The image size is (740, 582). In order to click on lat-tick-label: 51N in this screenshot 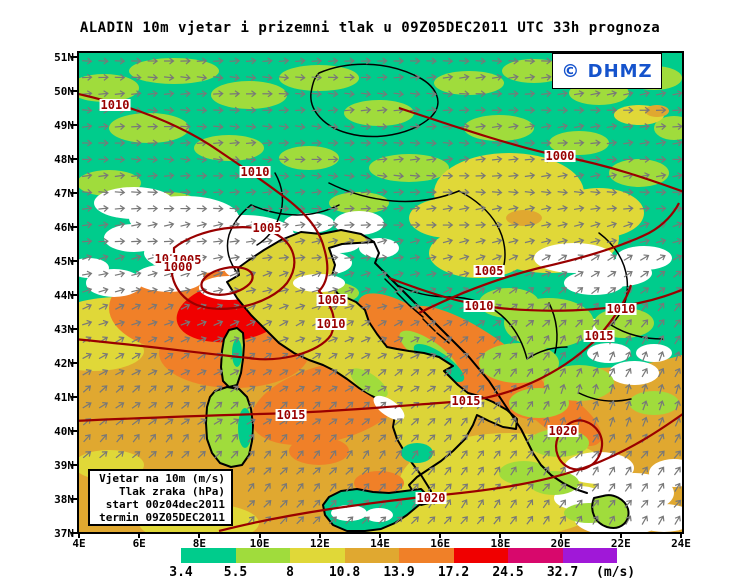, I will do `click(64, 57)`.